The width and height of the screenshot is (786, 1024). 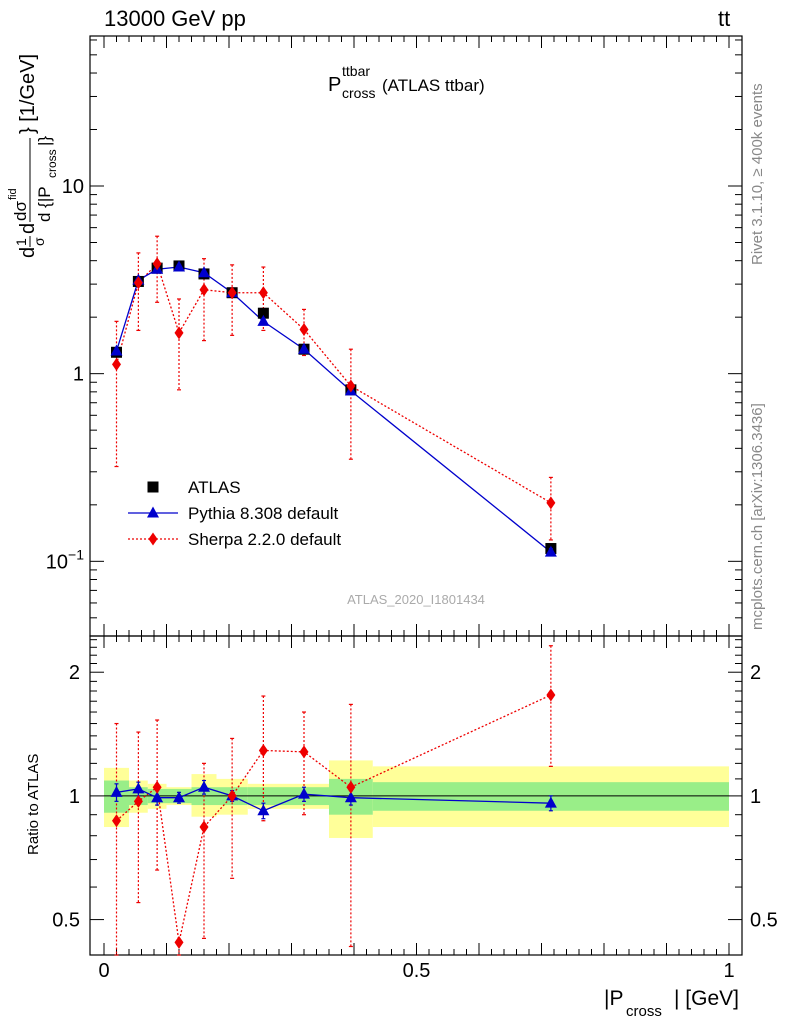 What do you see at coordinates (613, 998) in the screenshot?
I see `x-label-main: |P` at bounding box center [613, 998].